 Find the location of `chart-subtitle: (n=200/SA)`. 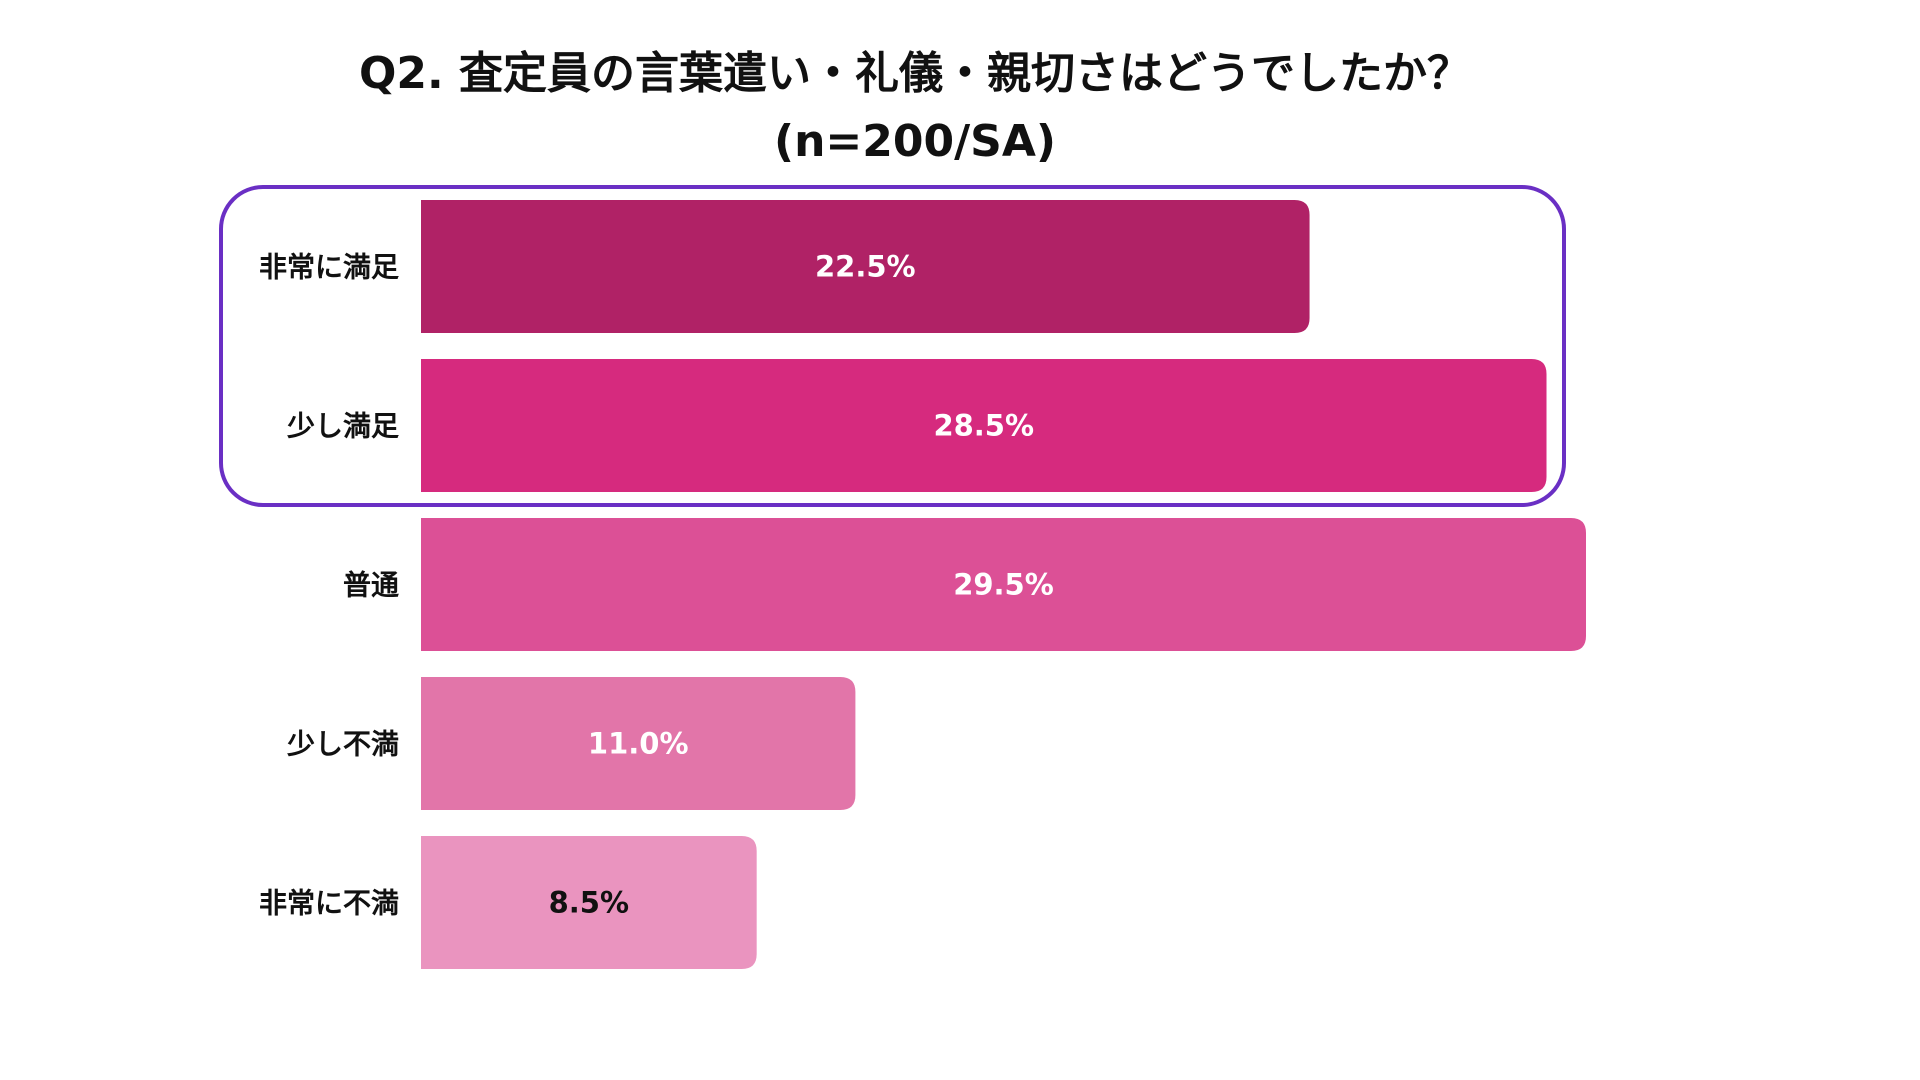

chart-subtitle: (n=200/SA) is located at coordinates (915, 141).